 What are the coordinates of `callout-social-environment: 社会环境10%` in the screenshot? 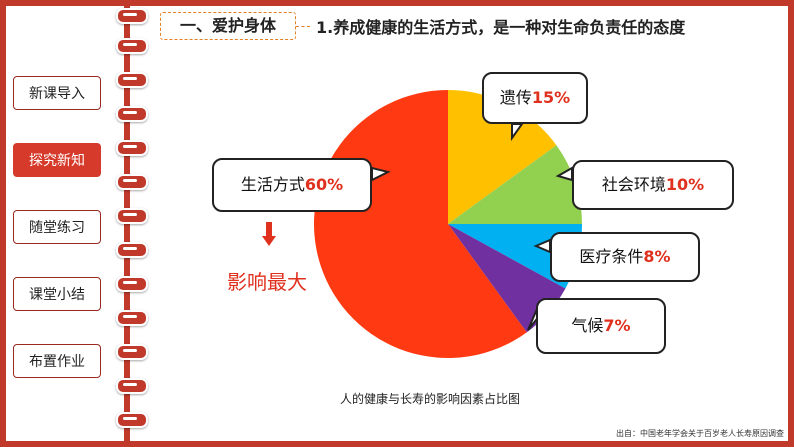 It's located at (653, 185).